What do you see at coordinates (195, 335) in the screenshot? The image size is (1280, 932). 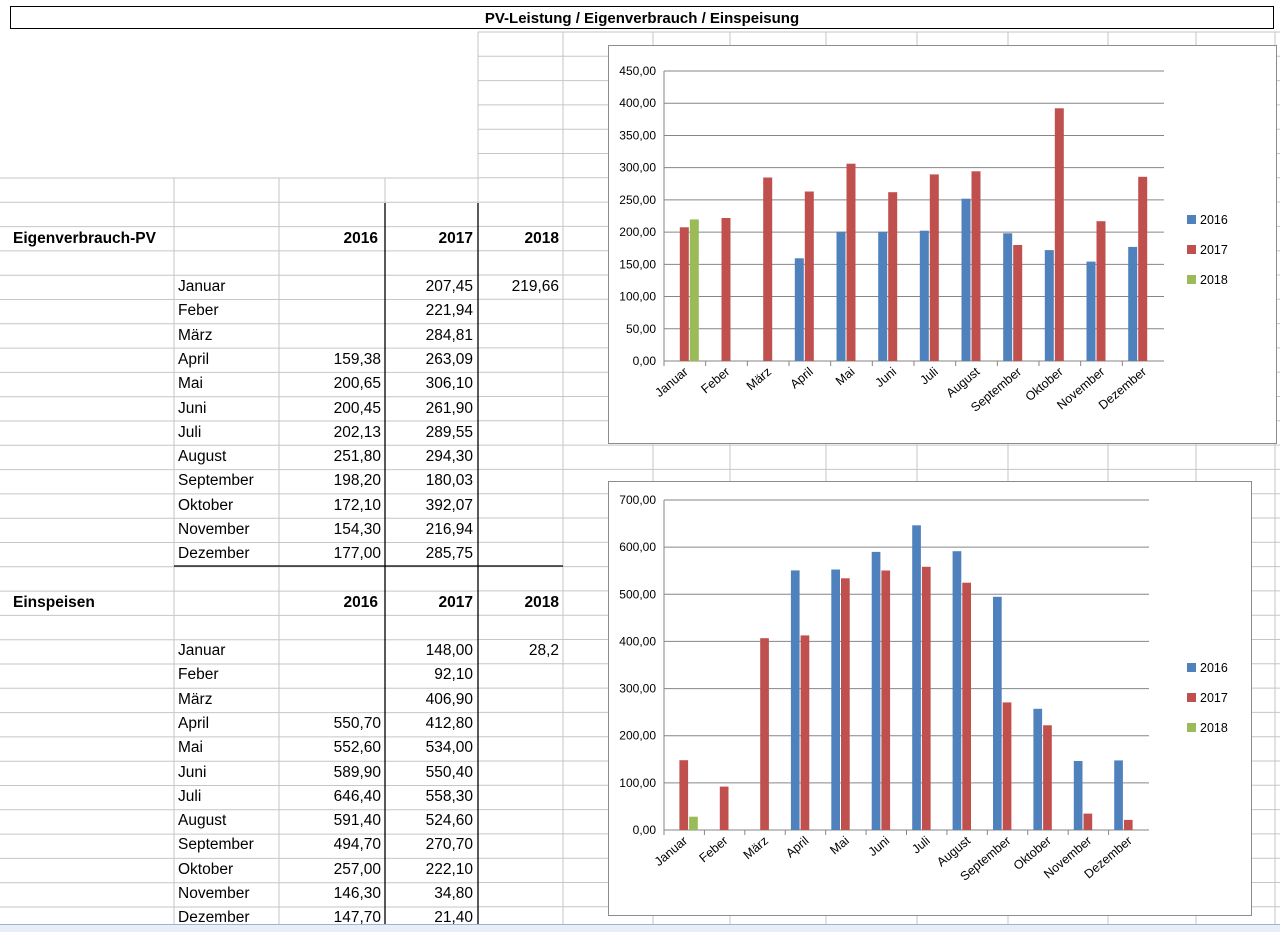 I see `month-label: März` at bounding box center [195, 335].